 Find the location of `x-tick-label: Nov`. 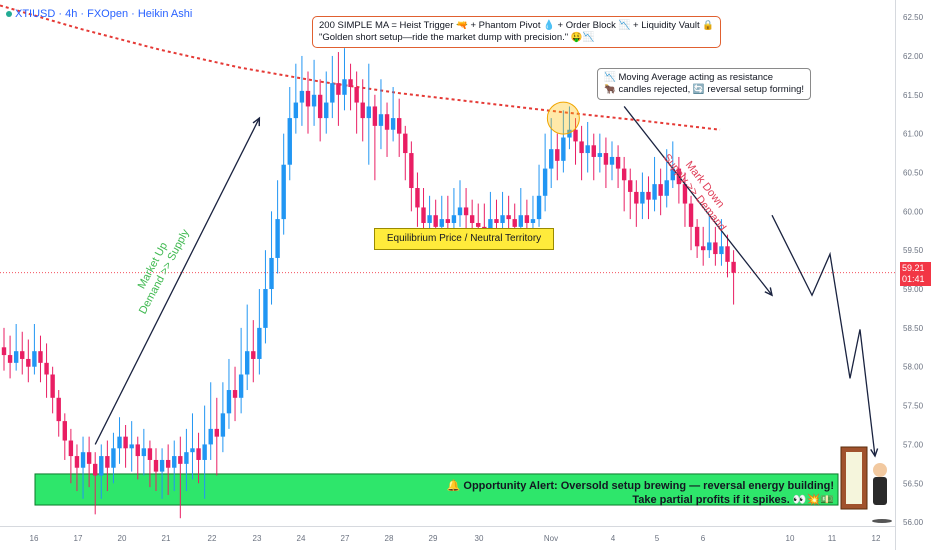

x-tick-label: Nov is located at coordinates (551, 538).